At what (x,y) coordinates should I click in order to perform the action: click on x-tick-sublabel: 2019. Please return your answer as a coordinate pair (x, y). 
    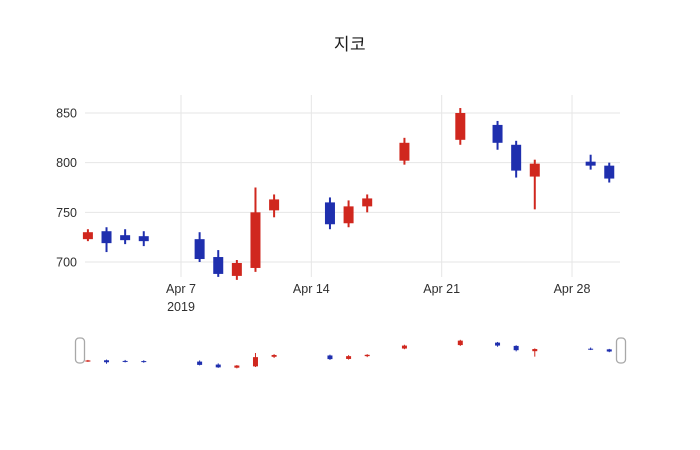
    Looking at the image, I should click on (181, 307).